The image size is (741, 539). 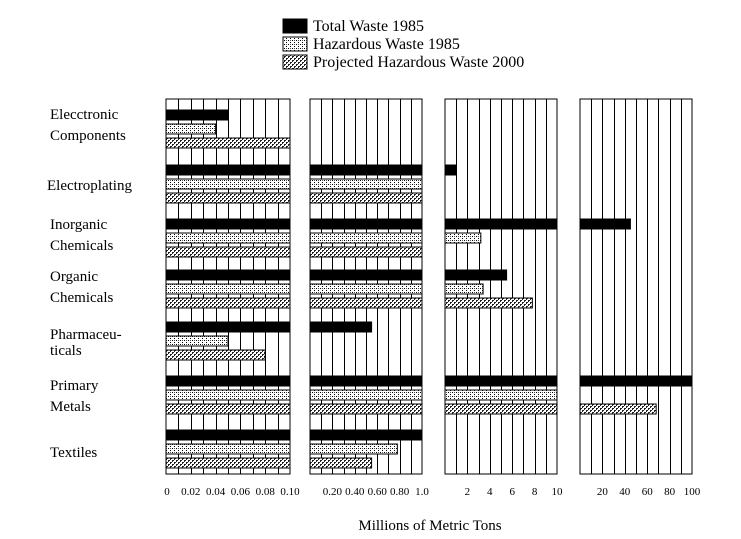 What do you see at coordinates (167, 492) in the screenshot?
I see `tick-label: 0` at bounding box center [167, 492].